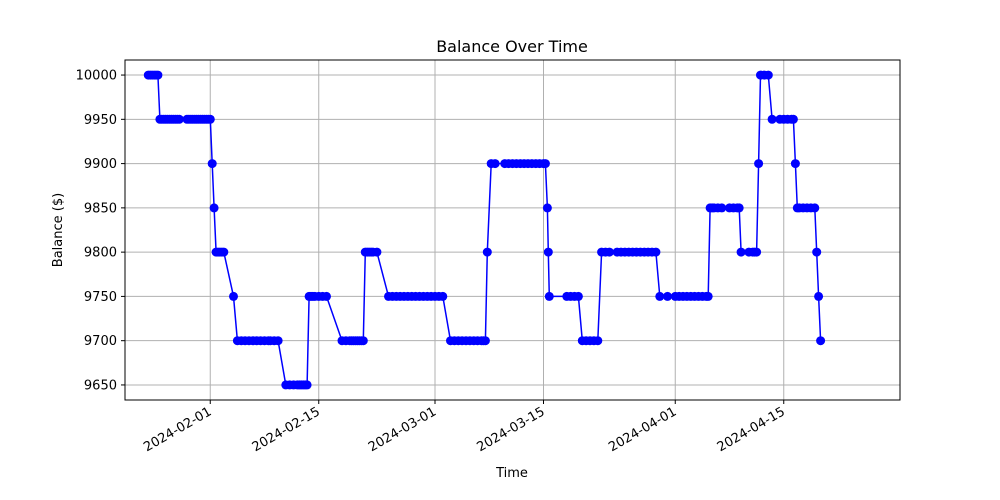 The width and height of the screenshot is (1000, 500). What do you see at coordinates (100, 120) in the screenshot?
I see `y-tick-label: 9950` at bounding box center [100, 120].